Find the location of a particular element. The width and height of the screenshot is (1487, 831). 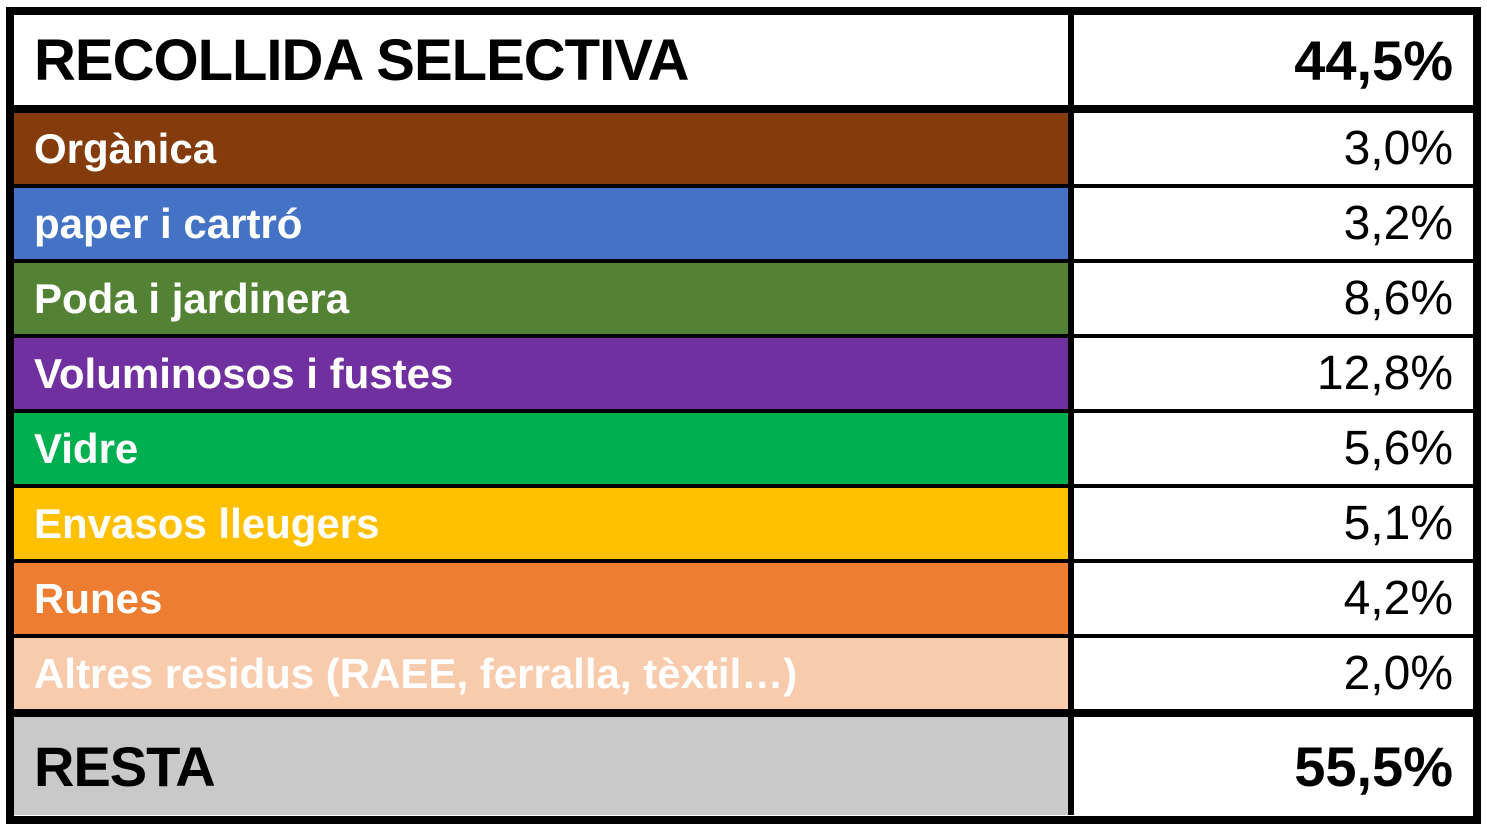

row-value: 3,2% is located at coordinates (1273, 223).